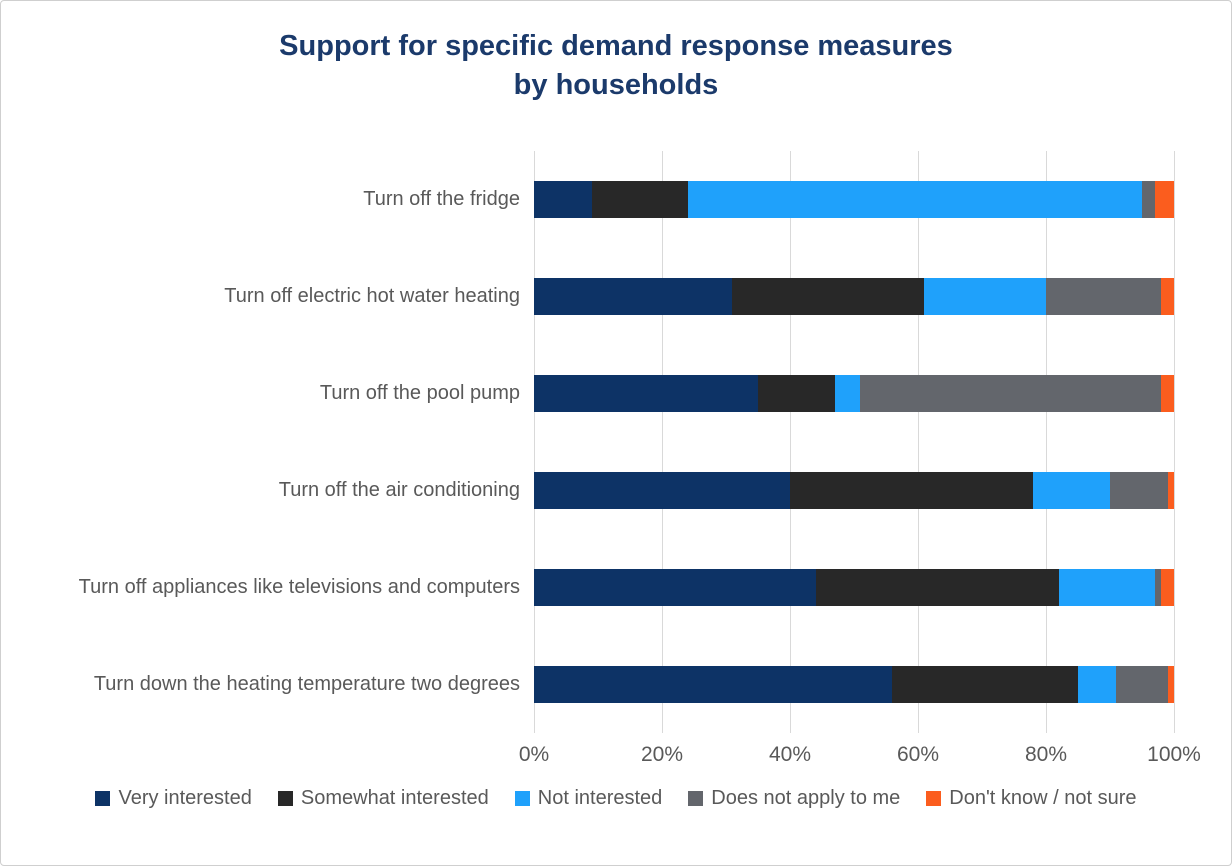 The height and width of the screenshot is (866, 1232). What do you see at coordinates (662, 754) in the screenshot?
I see `x-axis-tick: 20%` at bounding box center [662, 754].